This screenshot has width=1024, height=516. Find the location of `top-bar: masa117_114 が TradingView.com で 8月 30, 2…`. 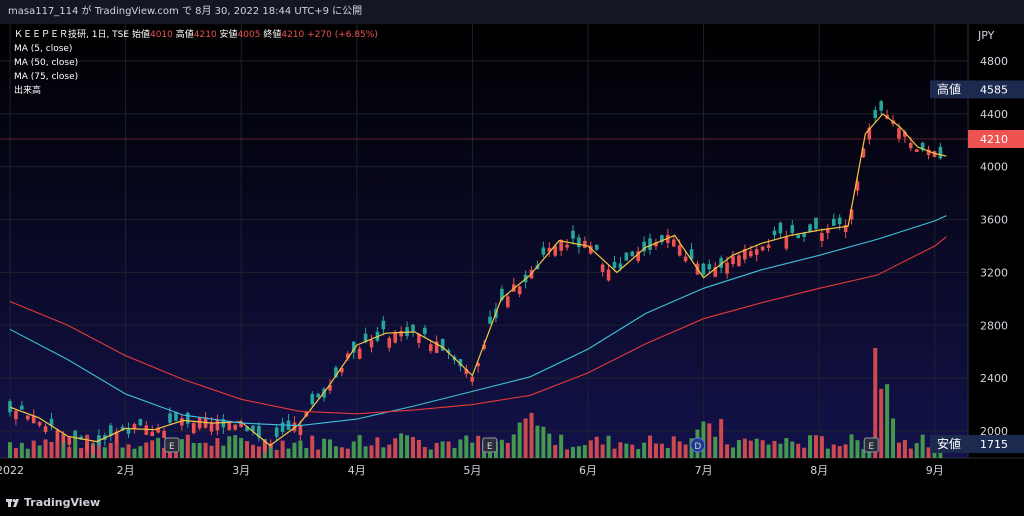

top-bar: masa117_114 が TradingView.com で 8月 30, 2… is located at coordinates (512, 12).